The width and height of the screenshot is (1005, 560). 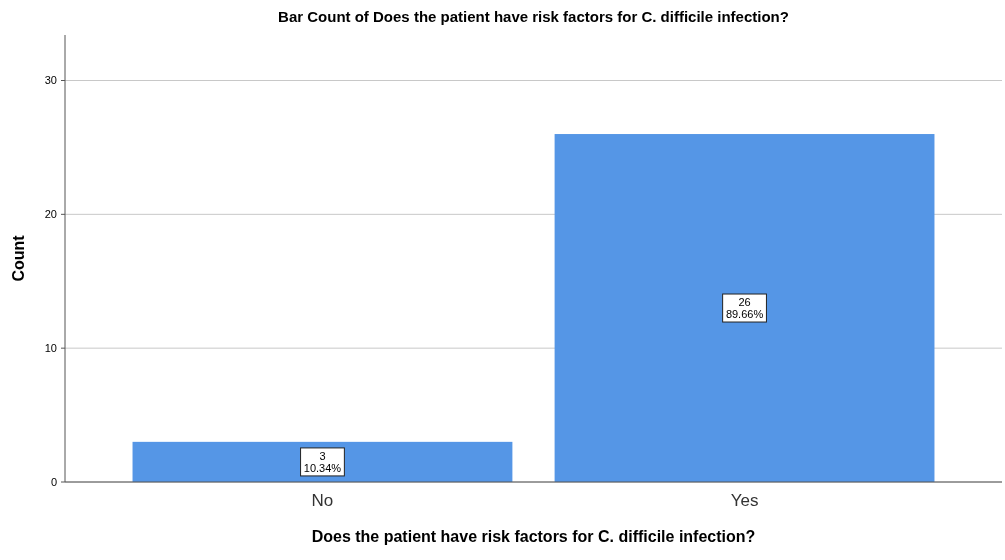 What do you see at coordinates (322, 500) in the screenshot?
I see `x-tick-label: No` at bounding box center [322, 500].